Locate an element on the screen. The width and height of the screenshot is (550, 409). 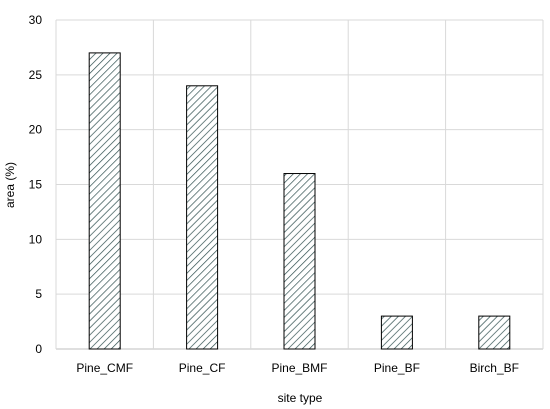
y-tick-label: 25 is located at coordinates (36, 75).